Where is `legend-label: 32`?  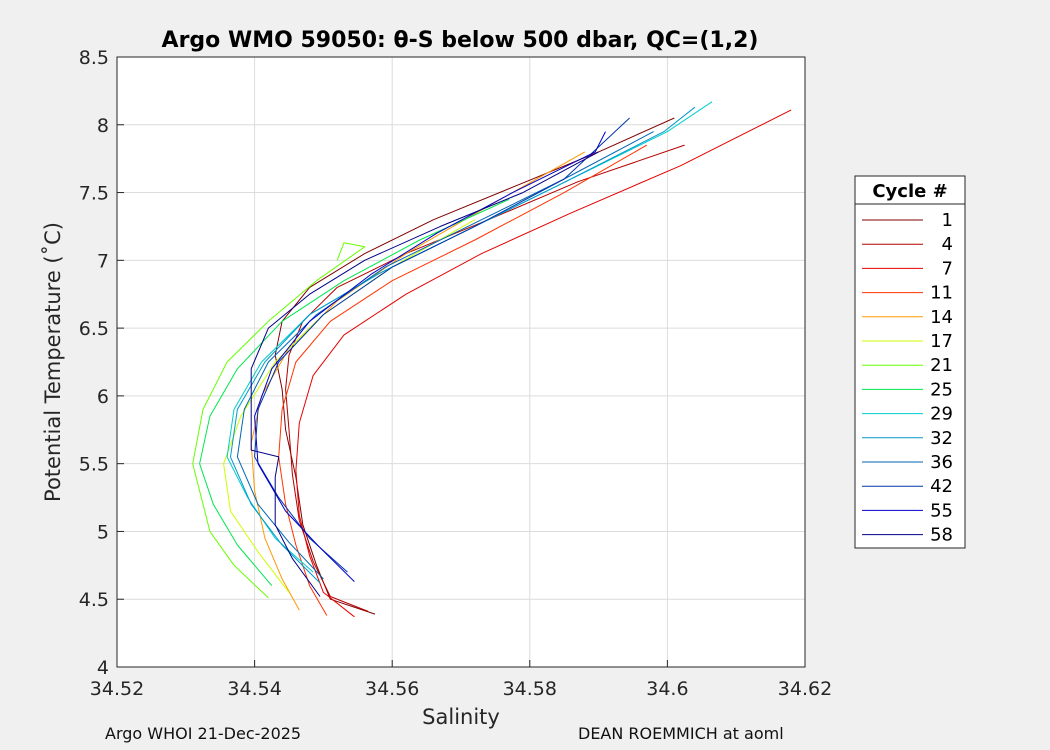 legend-label: 32 is located at coordinates (941, 438).